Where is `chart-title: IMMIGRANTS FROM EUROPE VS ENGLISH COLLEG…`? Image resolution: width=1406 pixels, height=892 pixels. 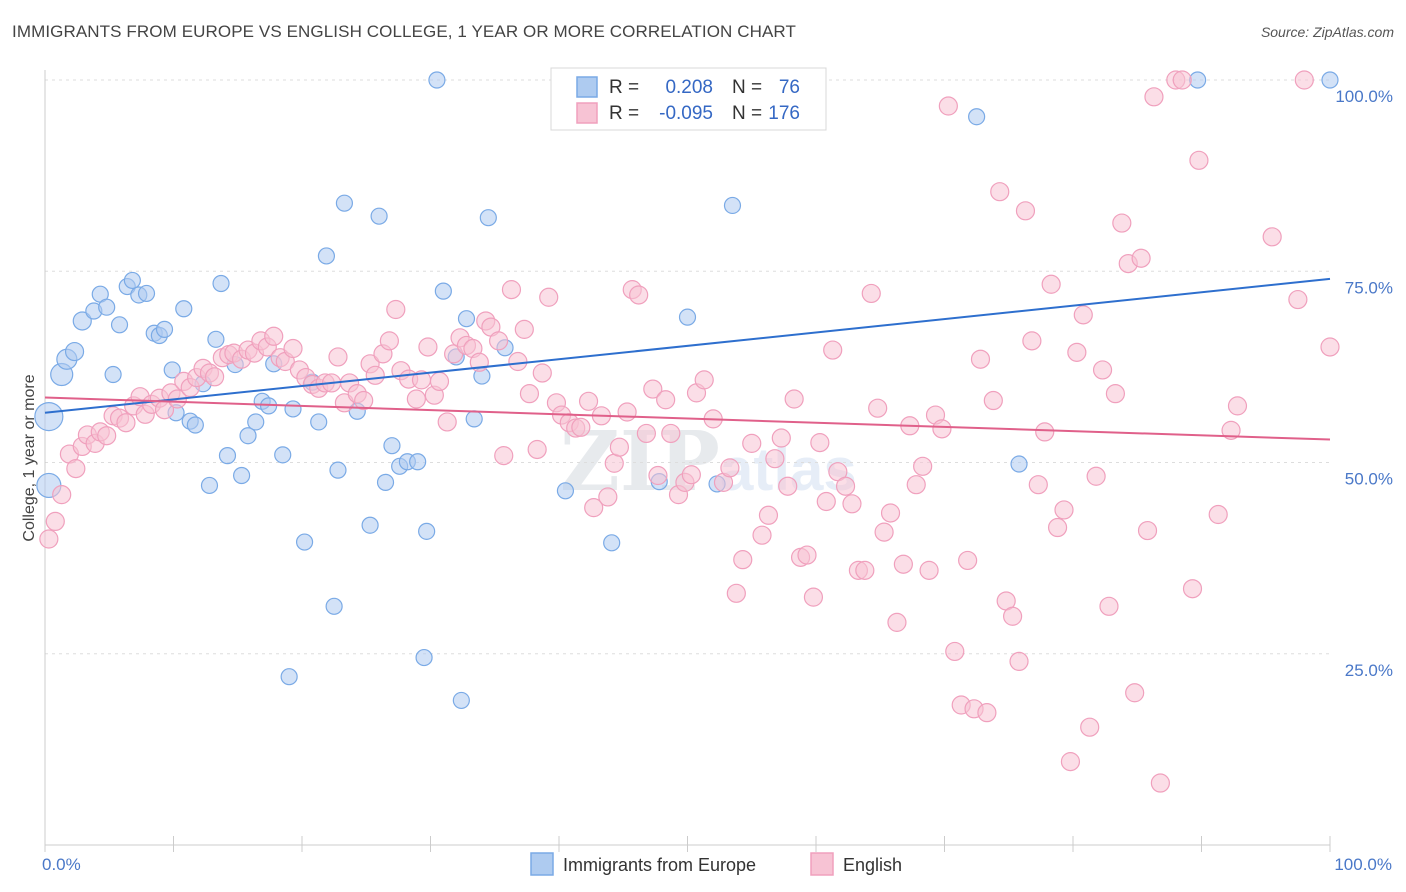
chart-title: IMMIGRANTS FROM EUROPE VS ENGLISH COLLEG… is located at coordinates (404, 31).